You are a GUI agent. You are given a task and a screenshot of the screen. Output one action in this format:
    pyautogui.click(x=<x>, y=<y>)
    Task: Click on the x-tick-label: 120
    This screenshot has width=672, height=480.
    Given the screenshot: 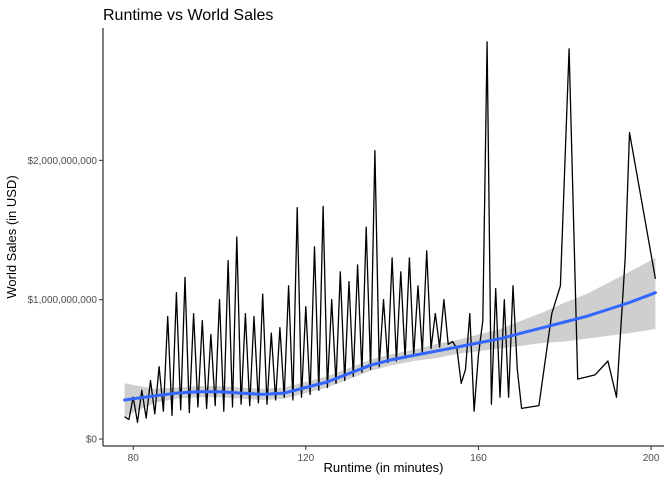 What is the action you would take?
    pyautogui.click(x=305, y=458)
    